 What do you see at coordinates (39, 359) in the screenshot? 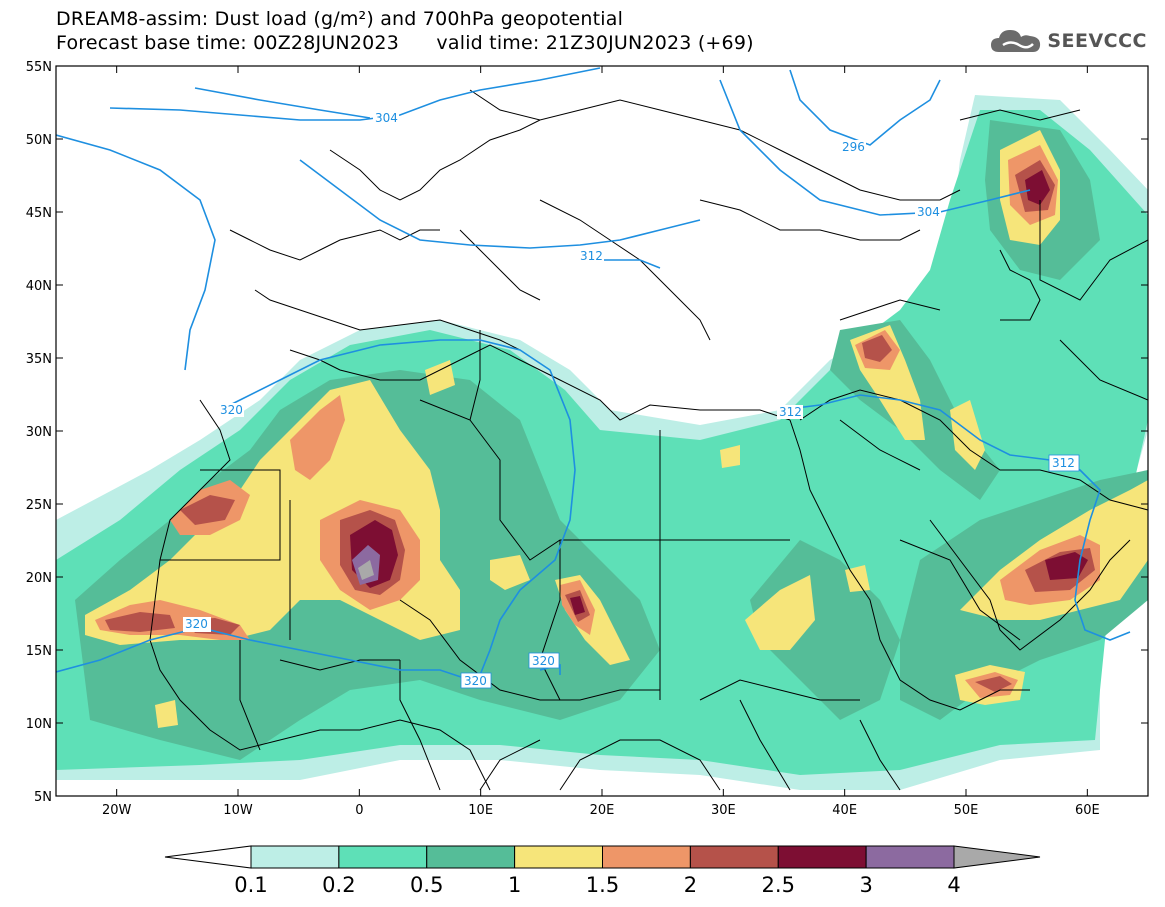
I see `lat-tick-label: 35N` at bounding box center [39, 359].